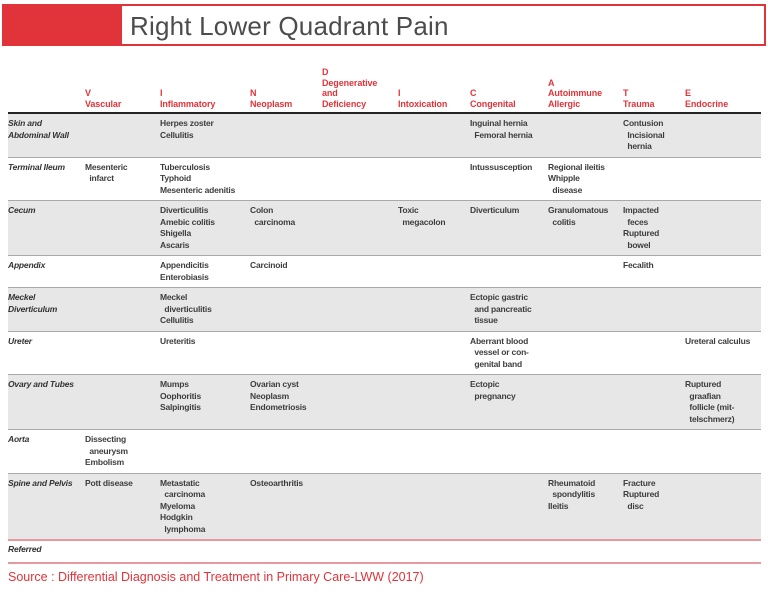 This screenshot has height=602, width=768. Describe the element at coordinates (38, 129) in the screenshot. I see `row-label: Skin and Abdominal Wall` at that location.